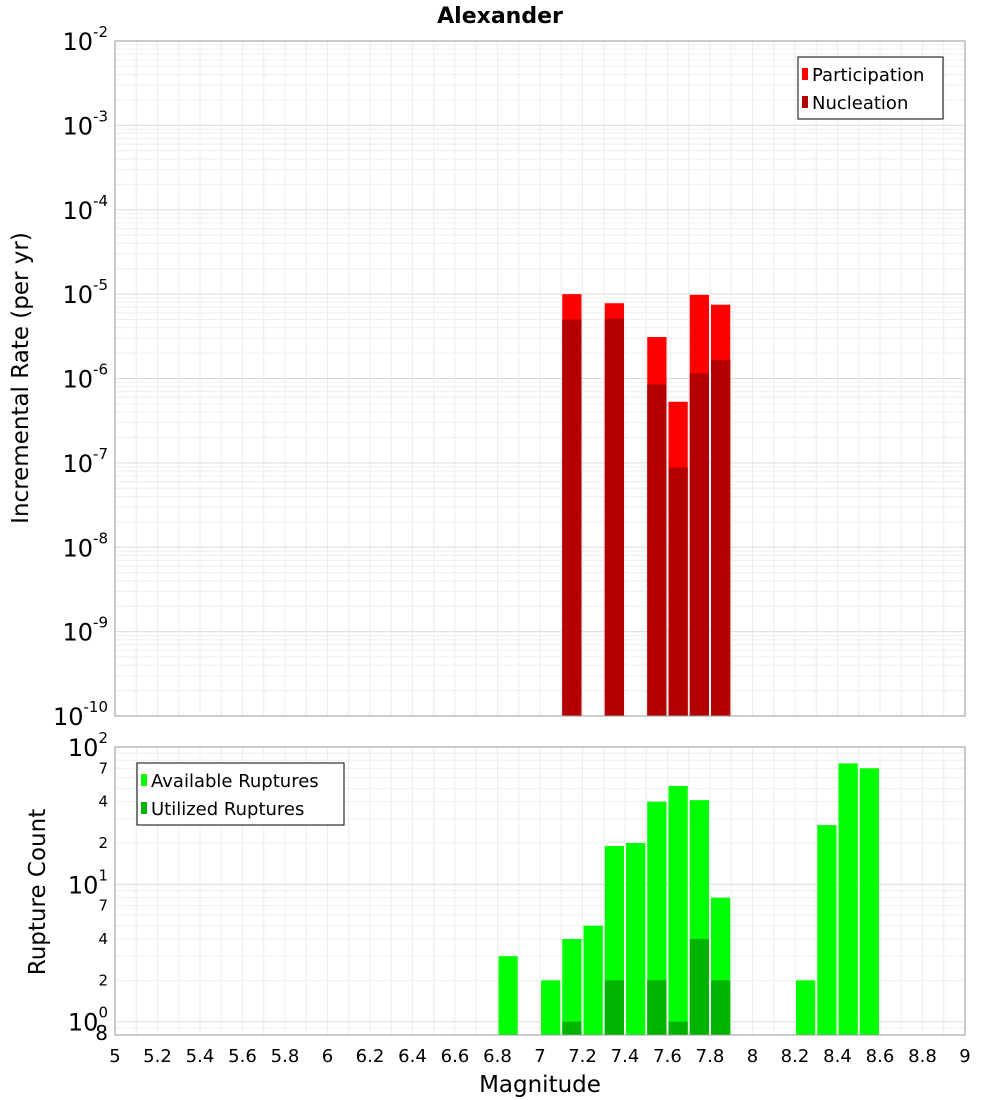 This screenshot has height=1100, width=1000. I want to click on x-tick-label: 6.8, so click(497, 1056).